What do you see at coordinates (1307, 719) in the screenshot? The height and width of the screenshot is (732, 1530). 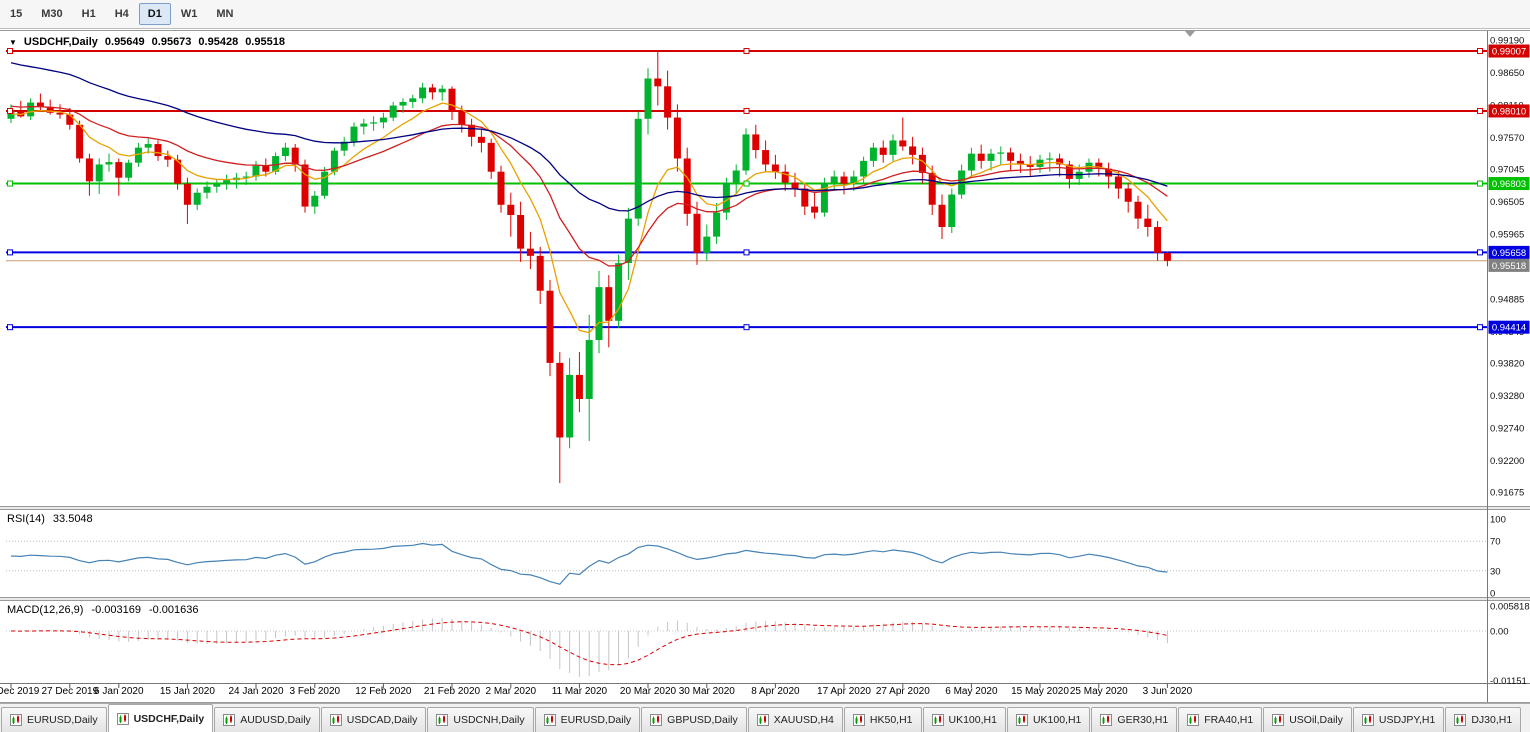 I see `chart-tab-usoil-daily: USOil,Daily` at bounding box center [1307, 719].